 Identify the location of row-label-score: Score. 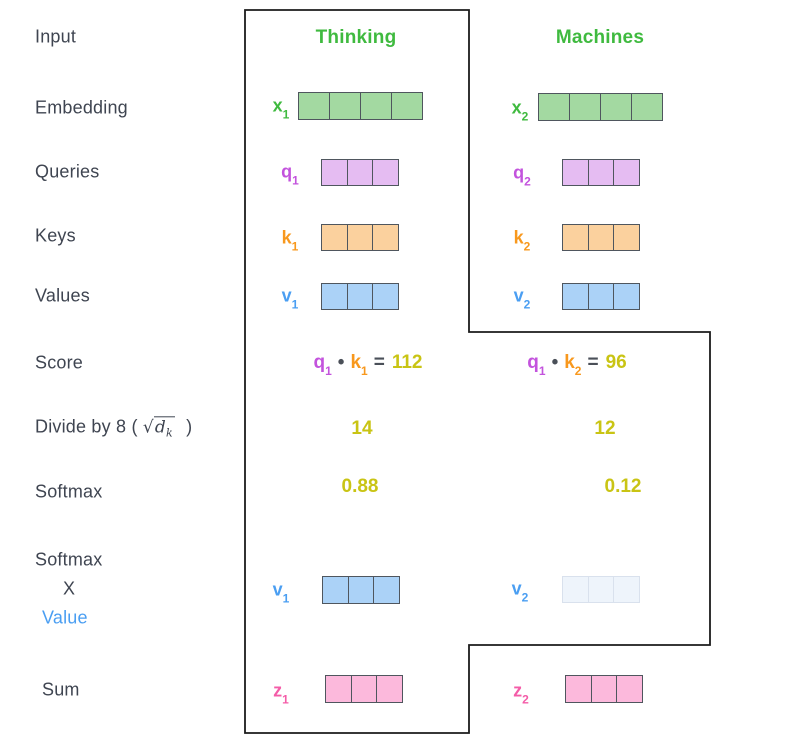
(59, 362).